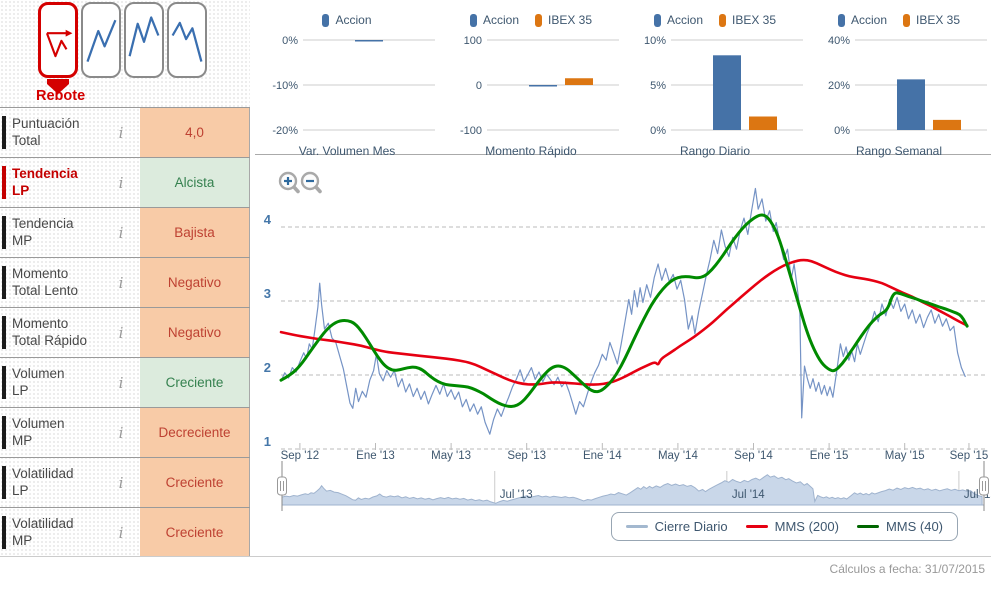 The height and width of the screenshot is (589, 991). I want to click on mini-y-tick: 20%, so click(839, 86).